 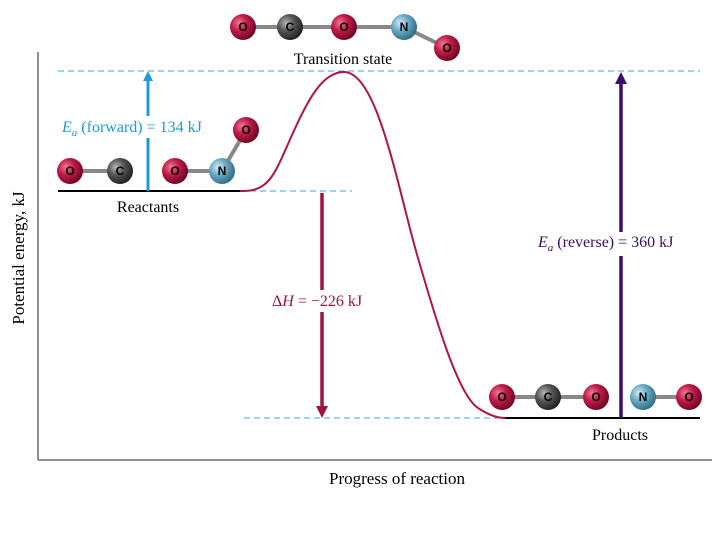 I want to click on ts-label: Transition state, so click(x=343, y=59).